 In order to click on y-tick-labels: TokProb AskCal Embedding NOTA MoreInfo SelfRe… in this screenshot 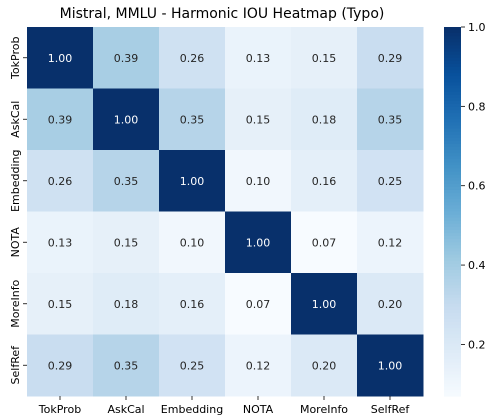, I will do `click(18, 210)`.